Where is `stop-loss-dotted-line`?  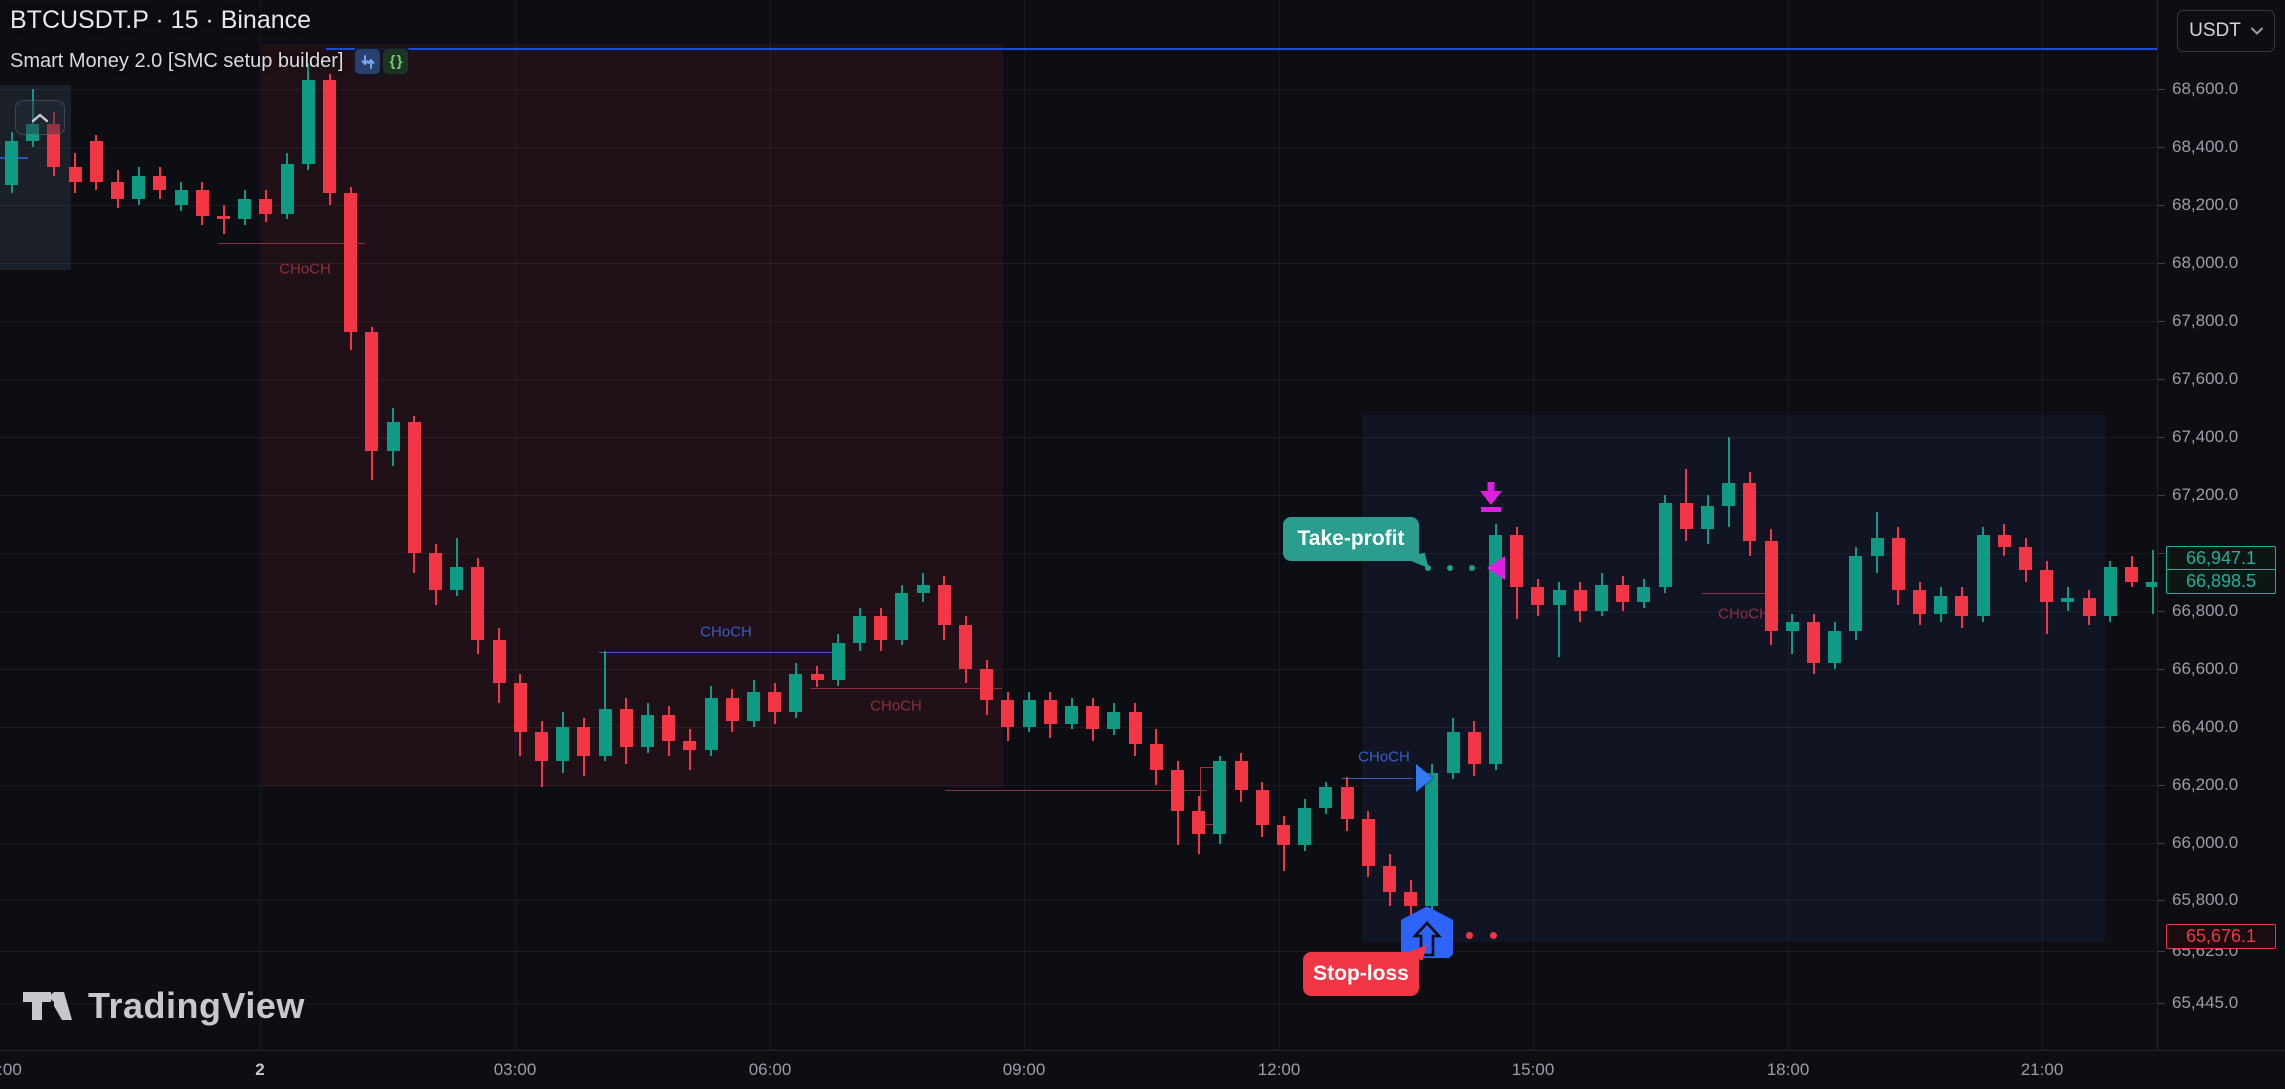
stop-loss-dotted-line is located at coordinates (1469, 936).